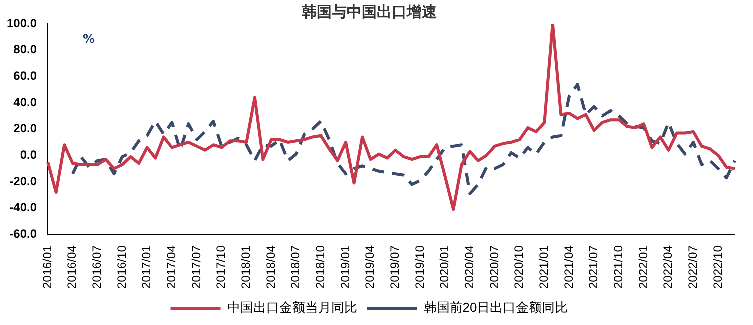 Image resolution: width=753 pixels, height=325 pixels. What do you see at coordinates (47, 267) in the screenshot?
I see `x-tick-label: 2016/01` at bounding box center [47, 267].